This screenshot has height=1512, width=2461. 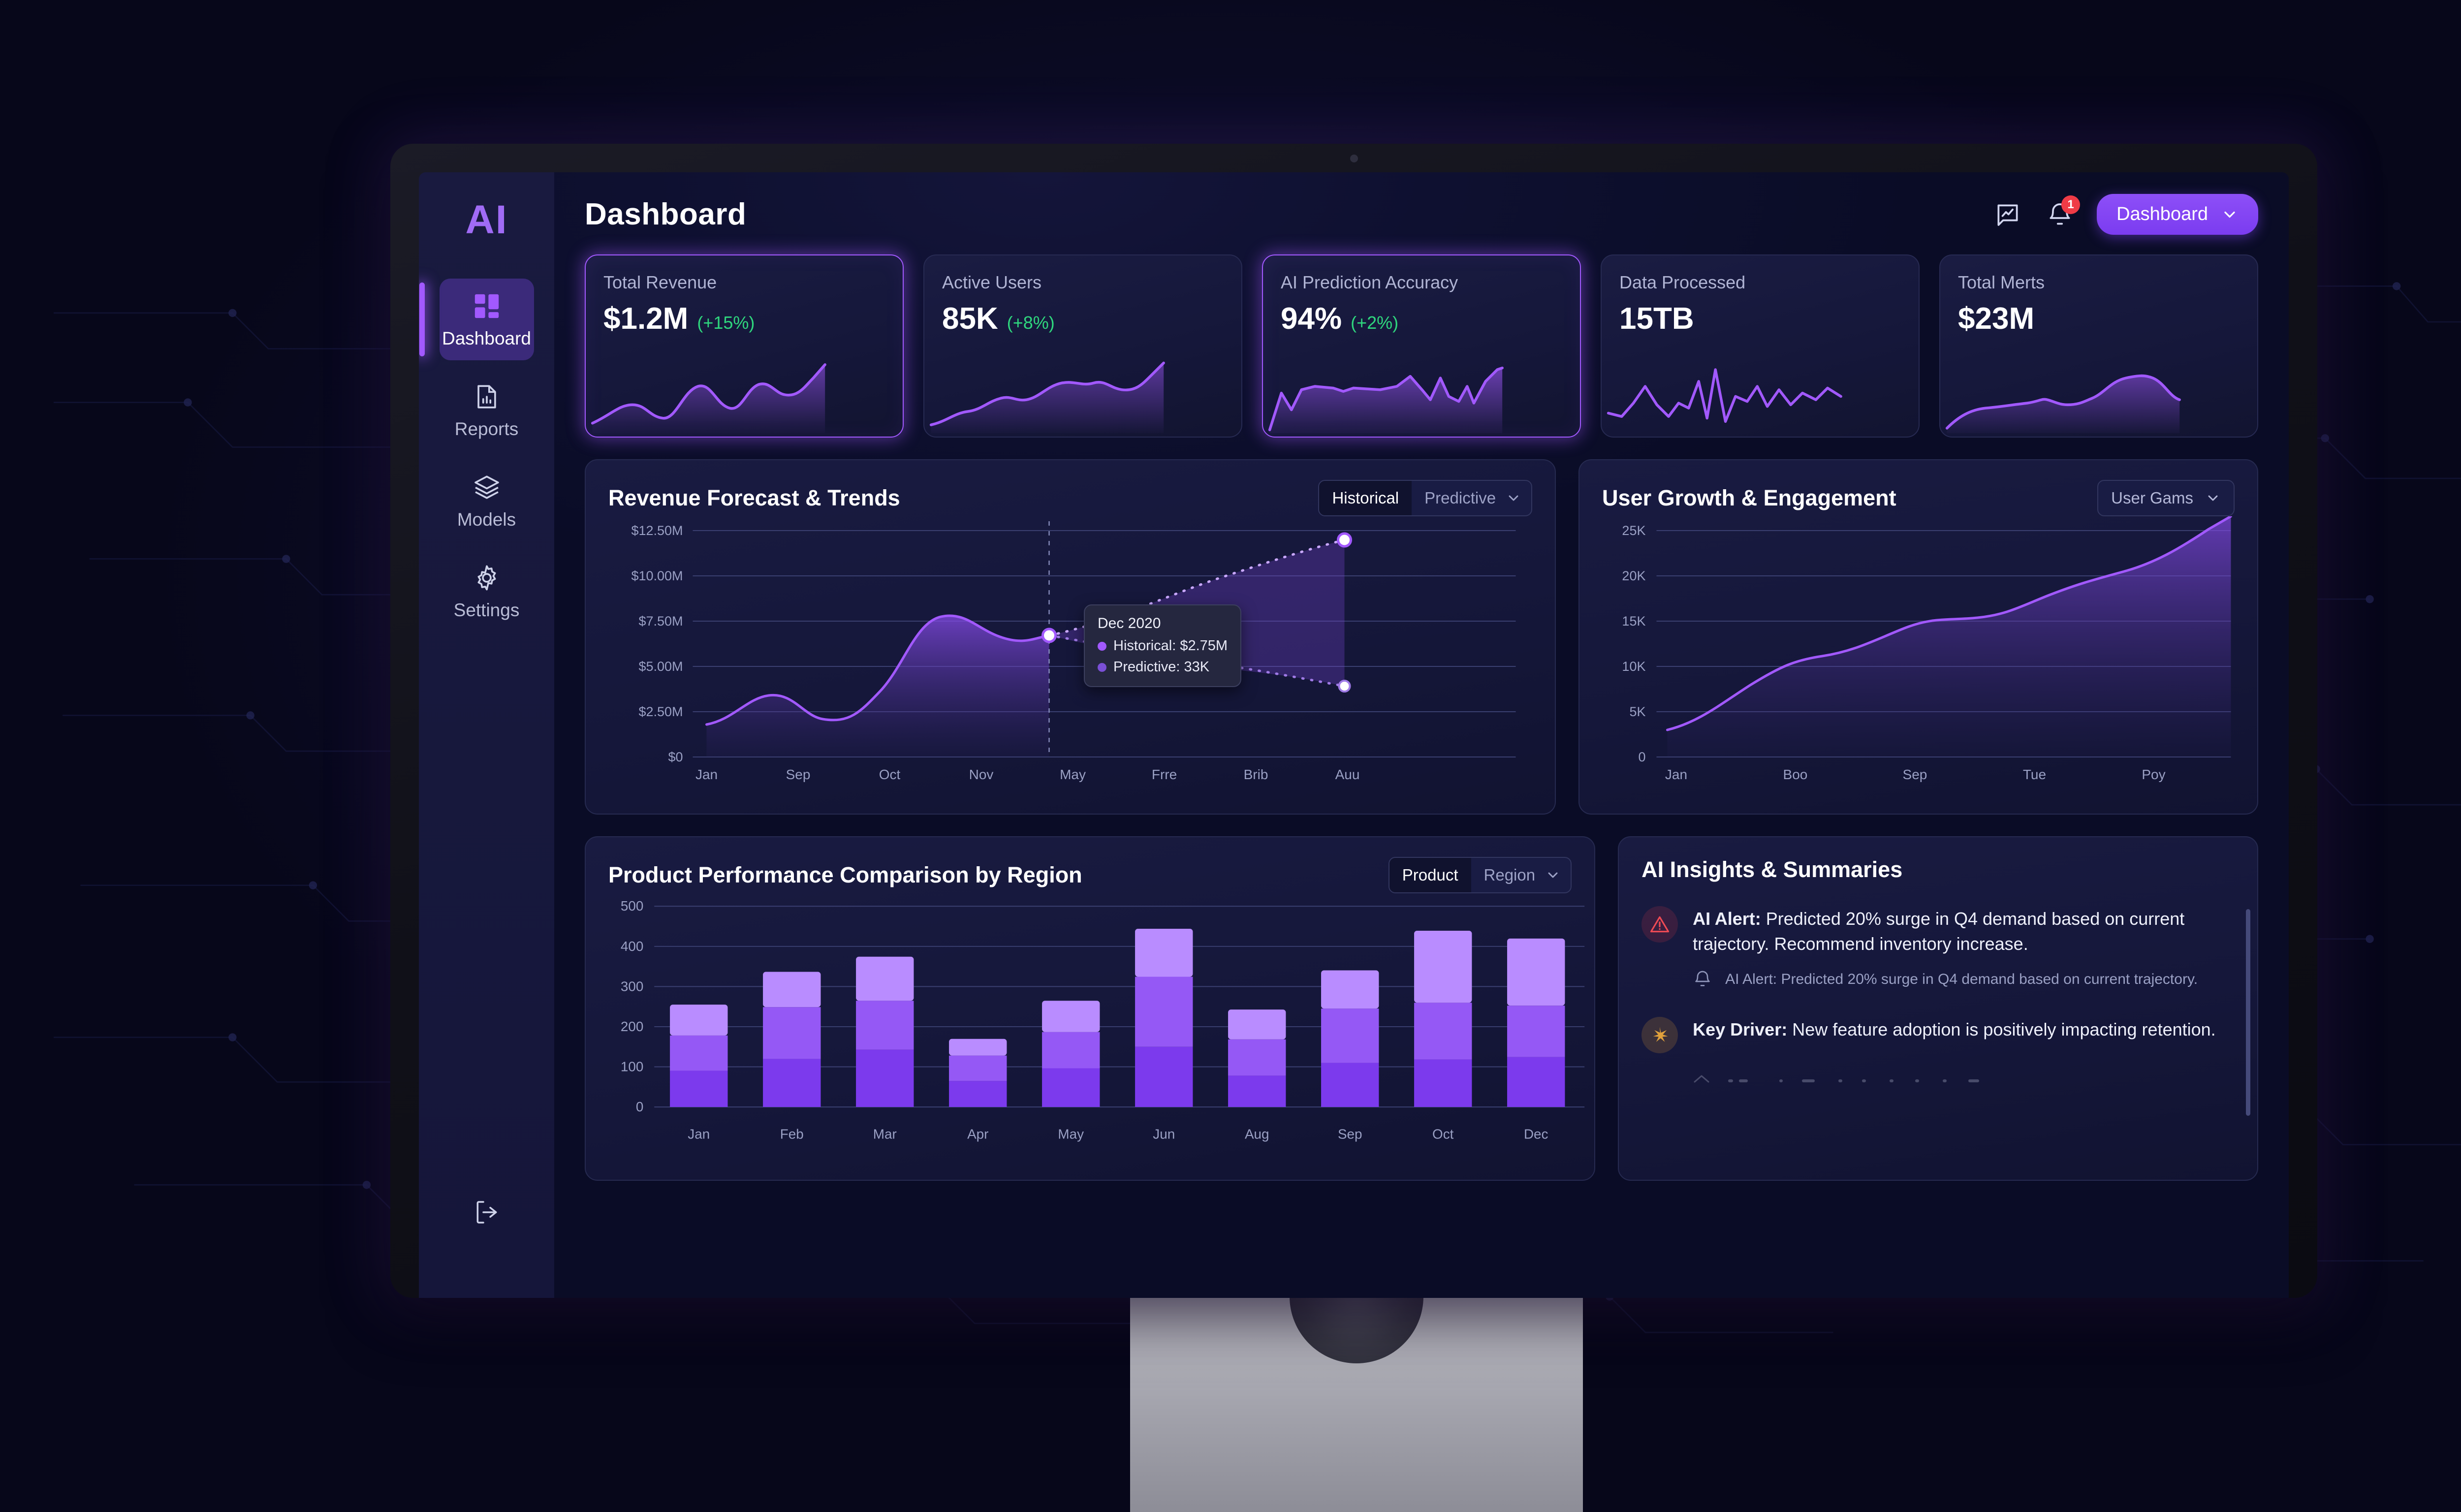 I want to click on svg-text: 20K, so click(x=1633, y=575).